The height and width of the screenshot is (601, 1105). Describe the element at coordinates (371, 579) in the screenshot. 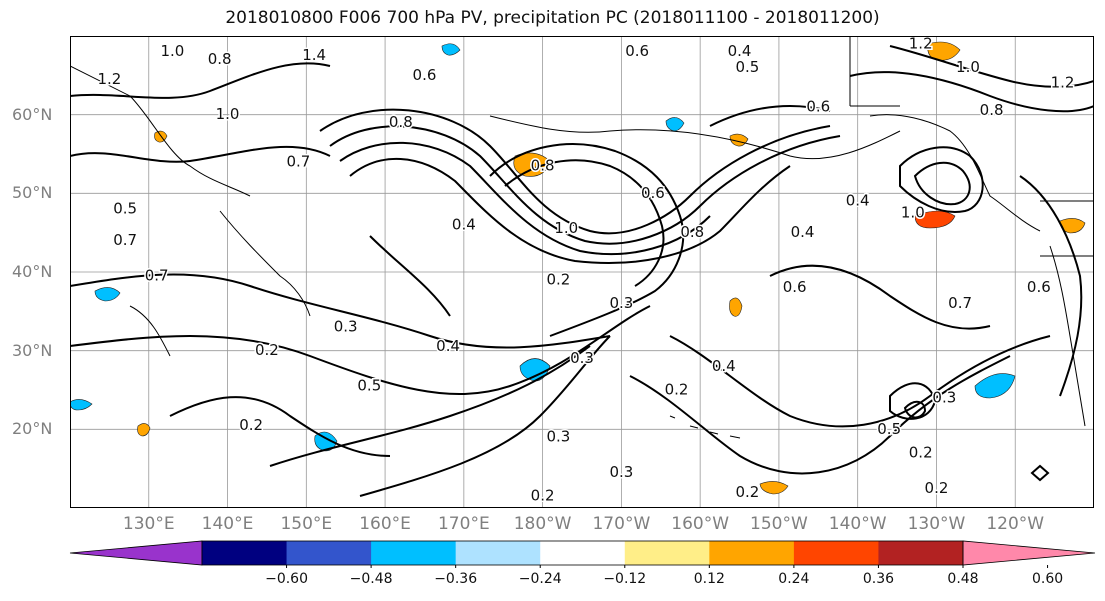

I see `colorbar-tick-label: −0.48` at that location.